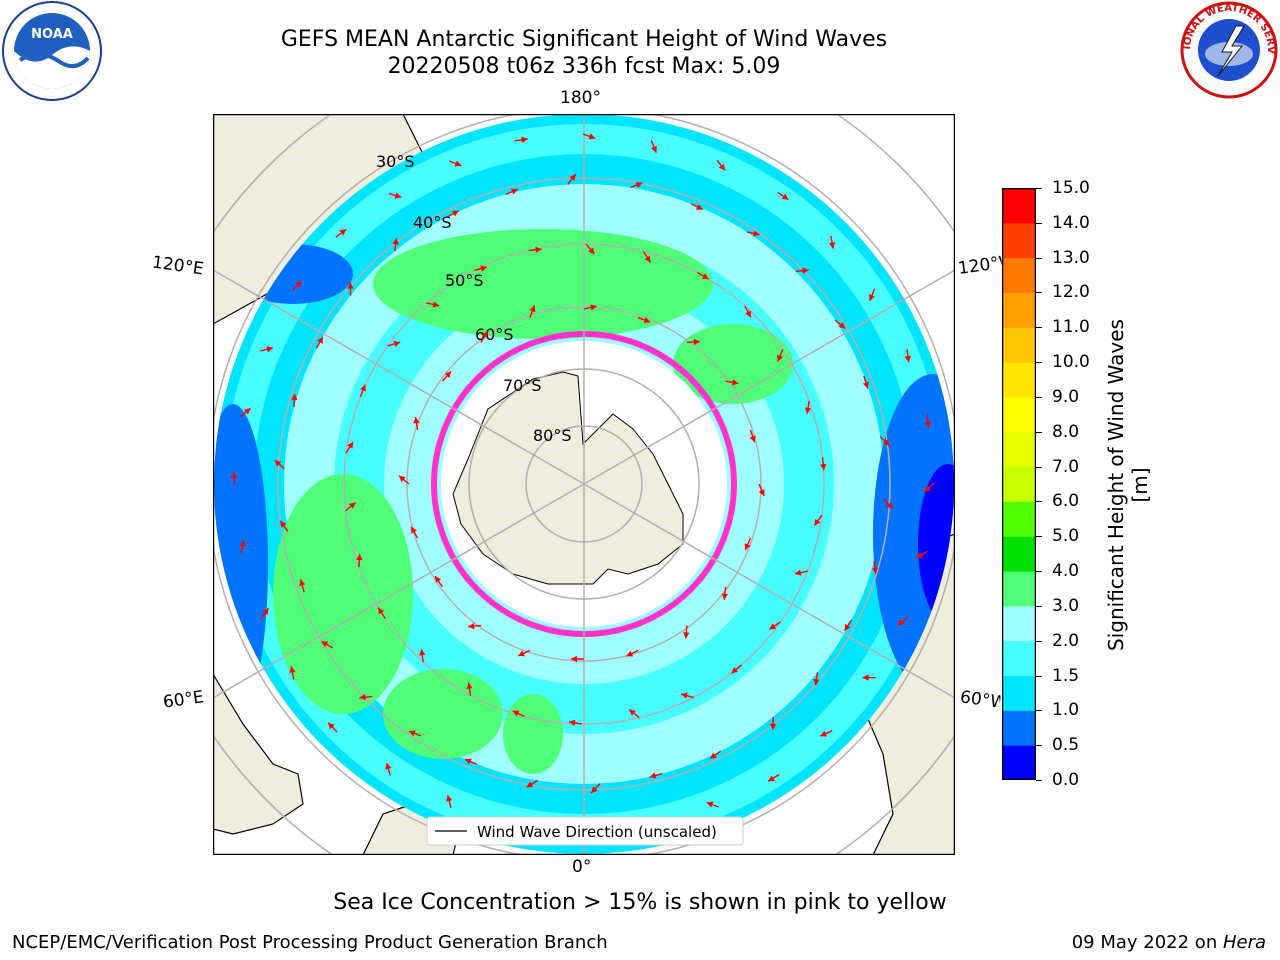 The height and width of the screenshot is (960, 1280). I want to click on lon-label-60w: 60°W, so click(980, 700).